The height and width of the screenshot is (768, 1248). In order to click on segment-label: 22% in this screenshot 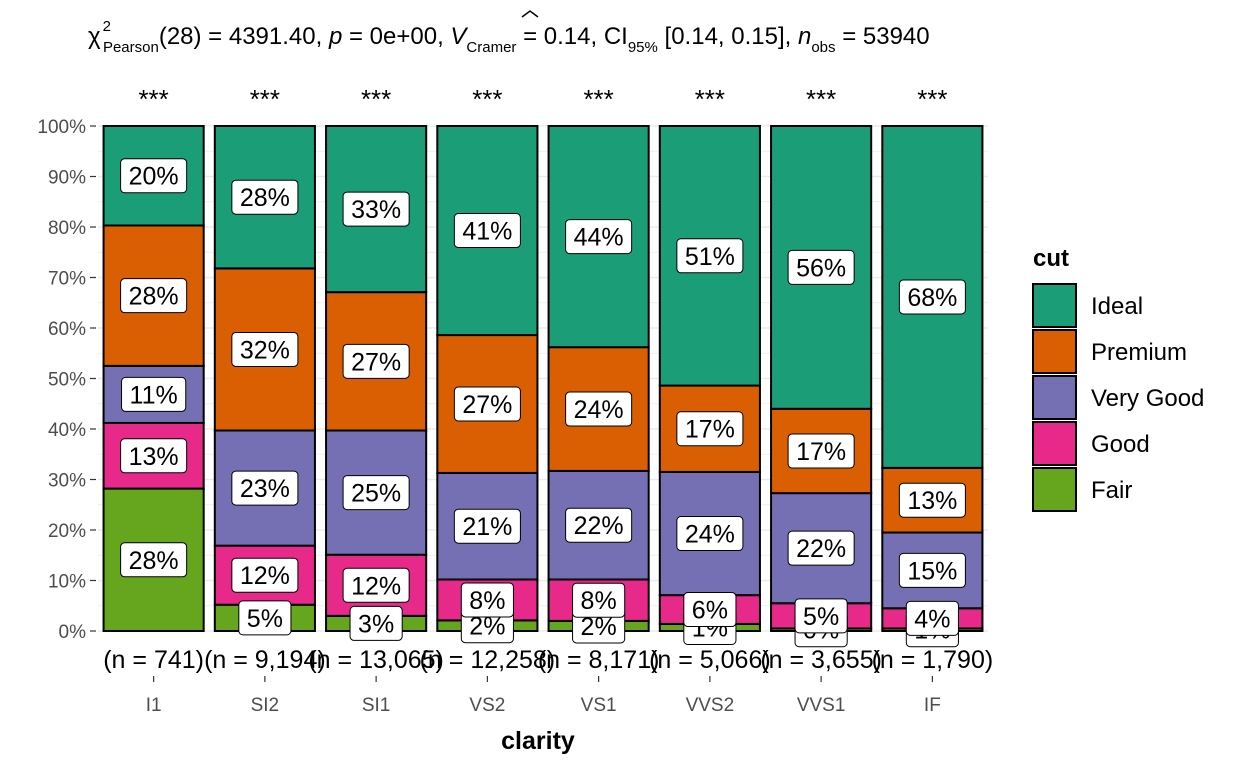, I will do `click(599, 525)`.